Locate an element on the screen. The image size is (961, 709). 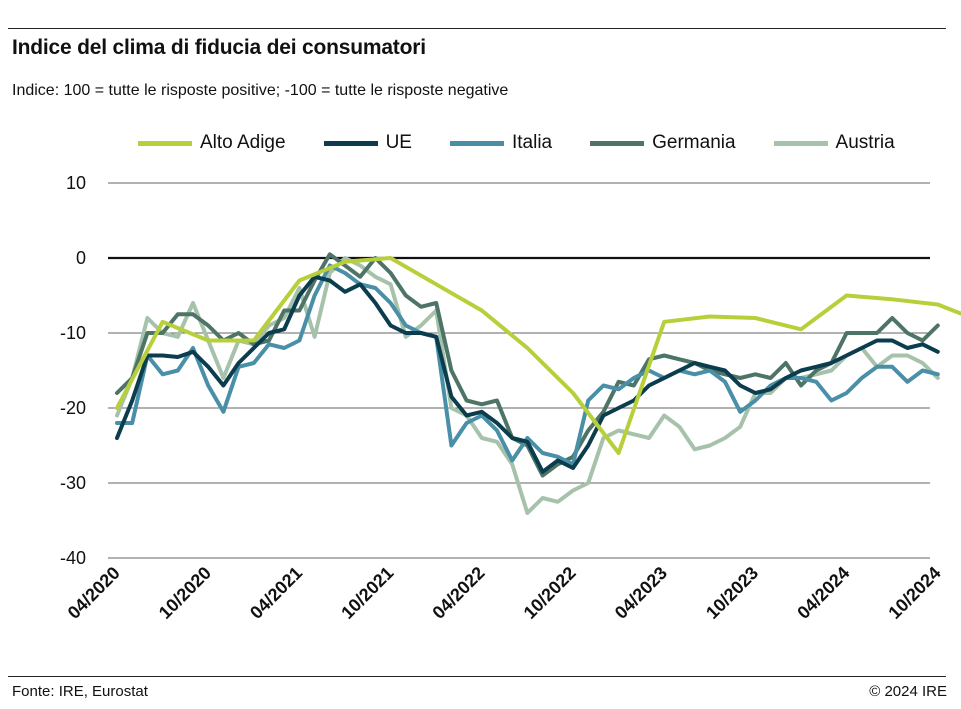
y-tick-label: 0 is located at coordinates (81, 258).